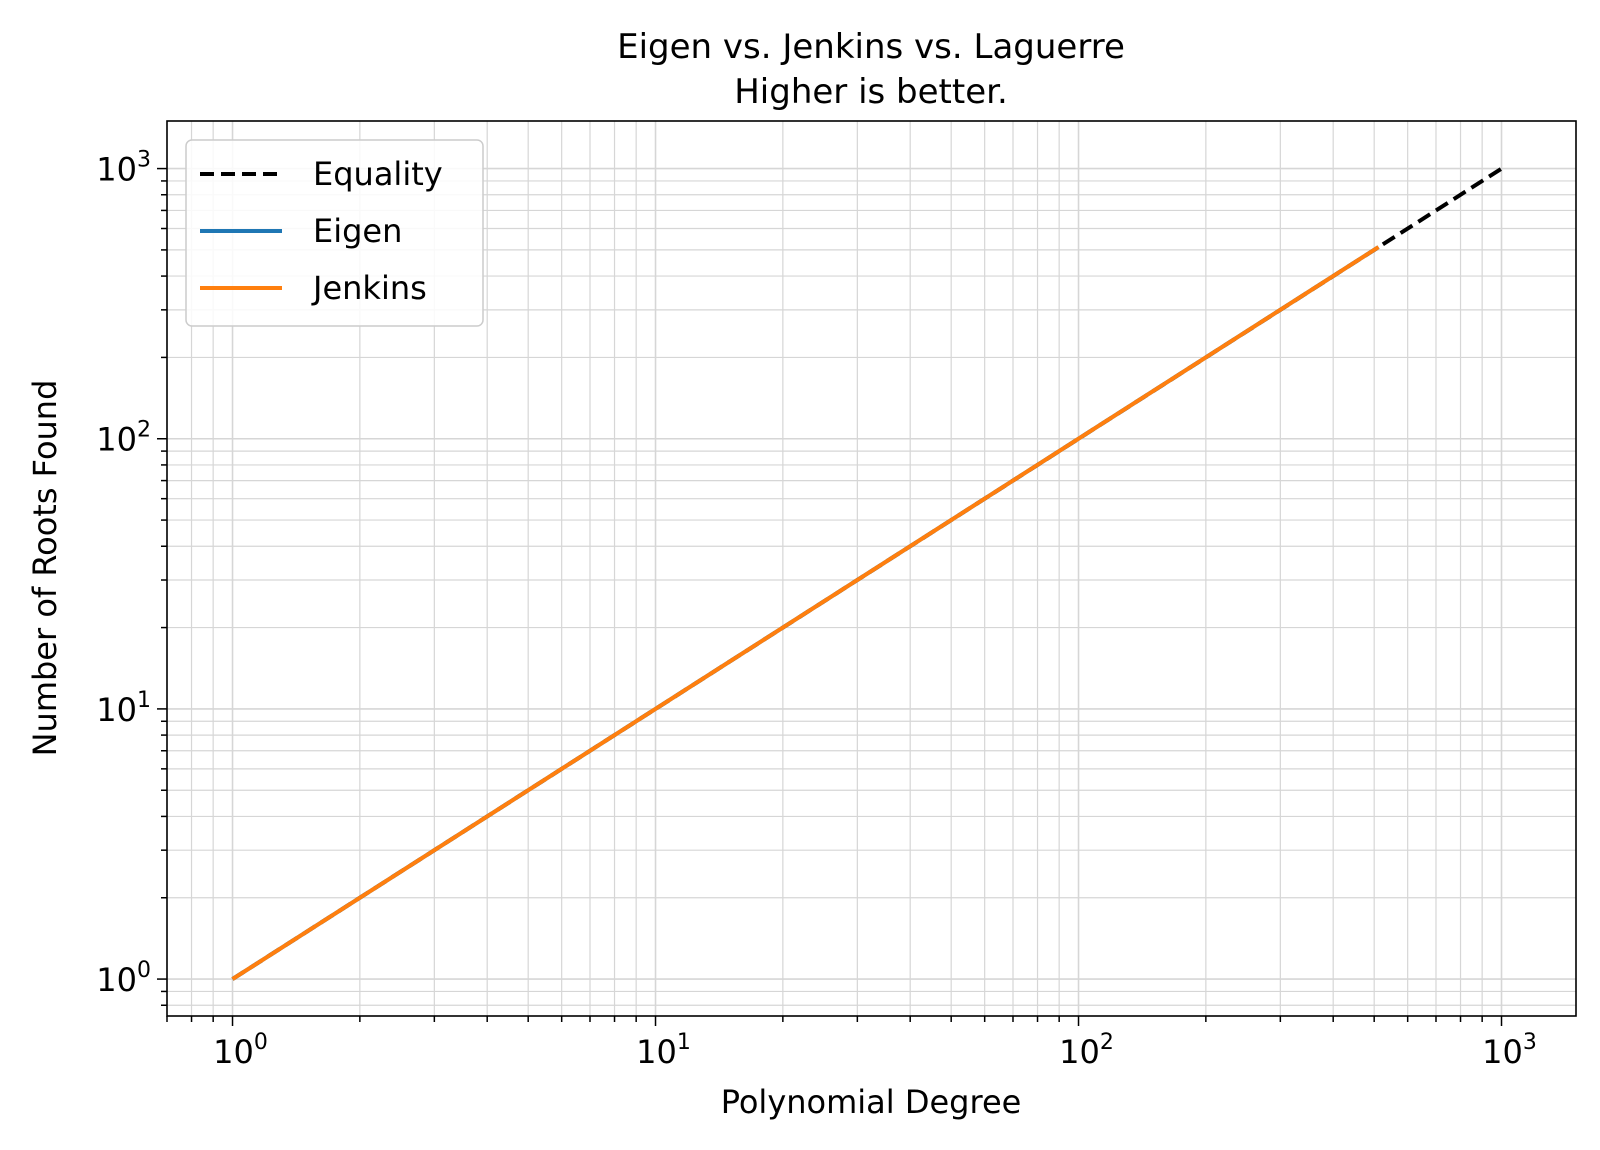 This screenshot has height=1150, width=1600. Describe the element at coordinates (1509, 1050) in the screenshot. I see `x-tick-label: 103` at that location.